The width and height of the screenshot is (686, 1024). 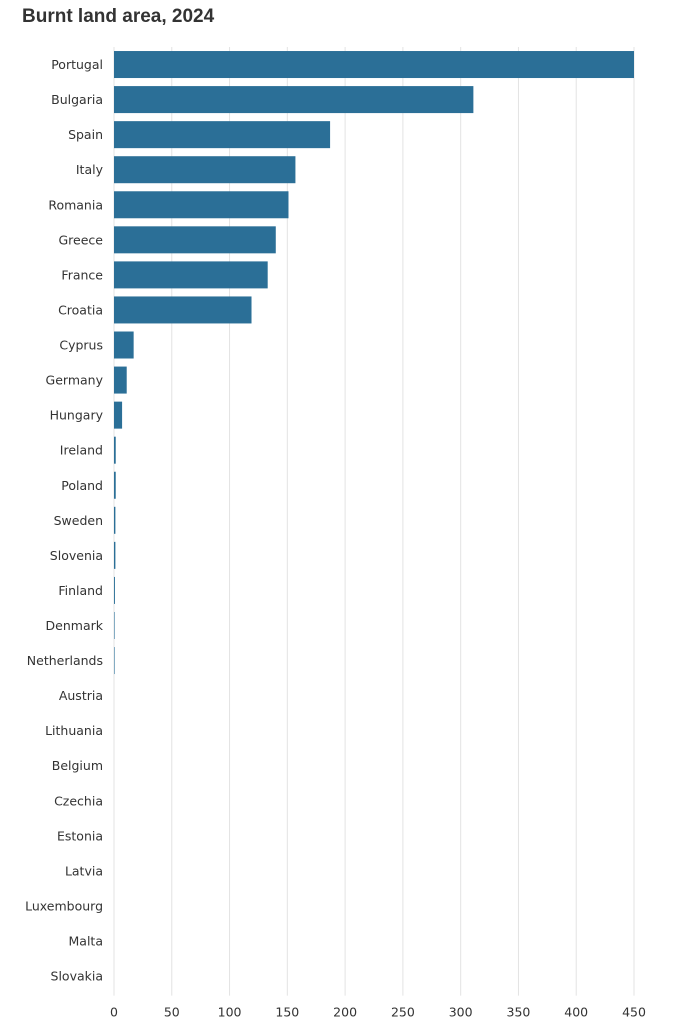 What do you see at coordinates (80, 835) in the screenshot?
I see `category-label: Estonia` at bounding box center [80, 835].